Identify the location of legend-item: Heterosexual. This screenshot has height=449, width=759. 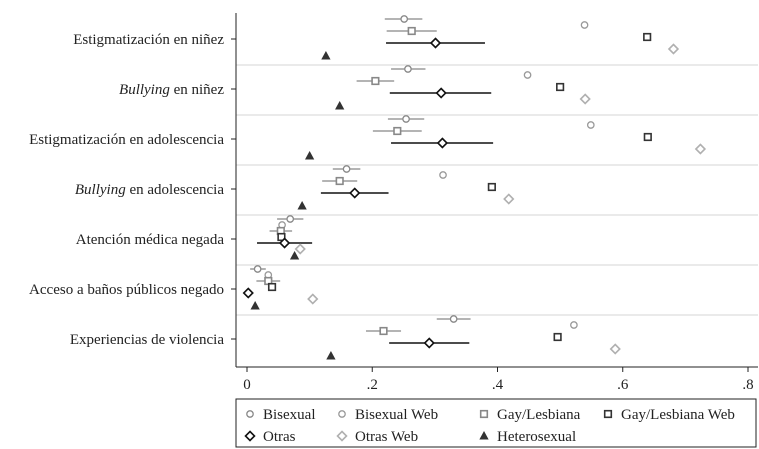
(527, 437).